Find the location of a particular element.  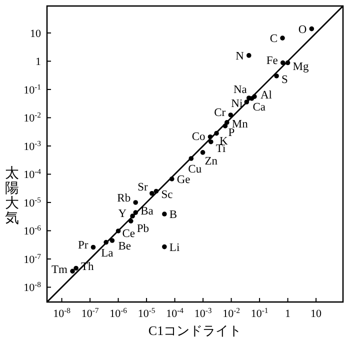

annotation: Tm is located at coordinates (60, 270).